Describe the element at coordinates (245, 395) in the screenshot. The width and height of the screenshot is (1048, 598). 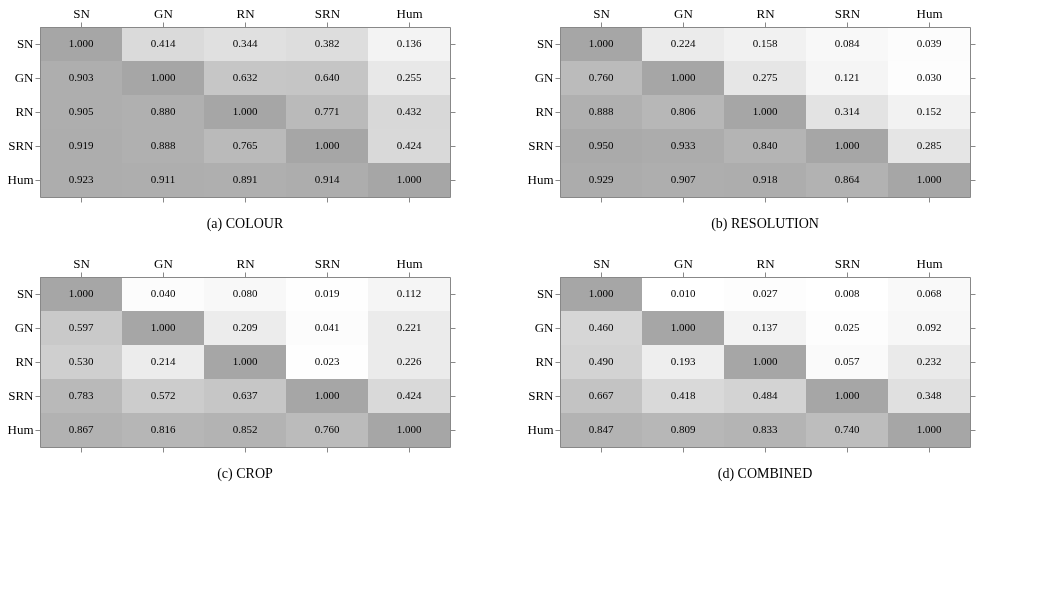
I see `data-label: 0.637` at that location.